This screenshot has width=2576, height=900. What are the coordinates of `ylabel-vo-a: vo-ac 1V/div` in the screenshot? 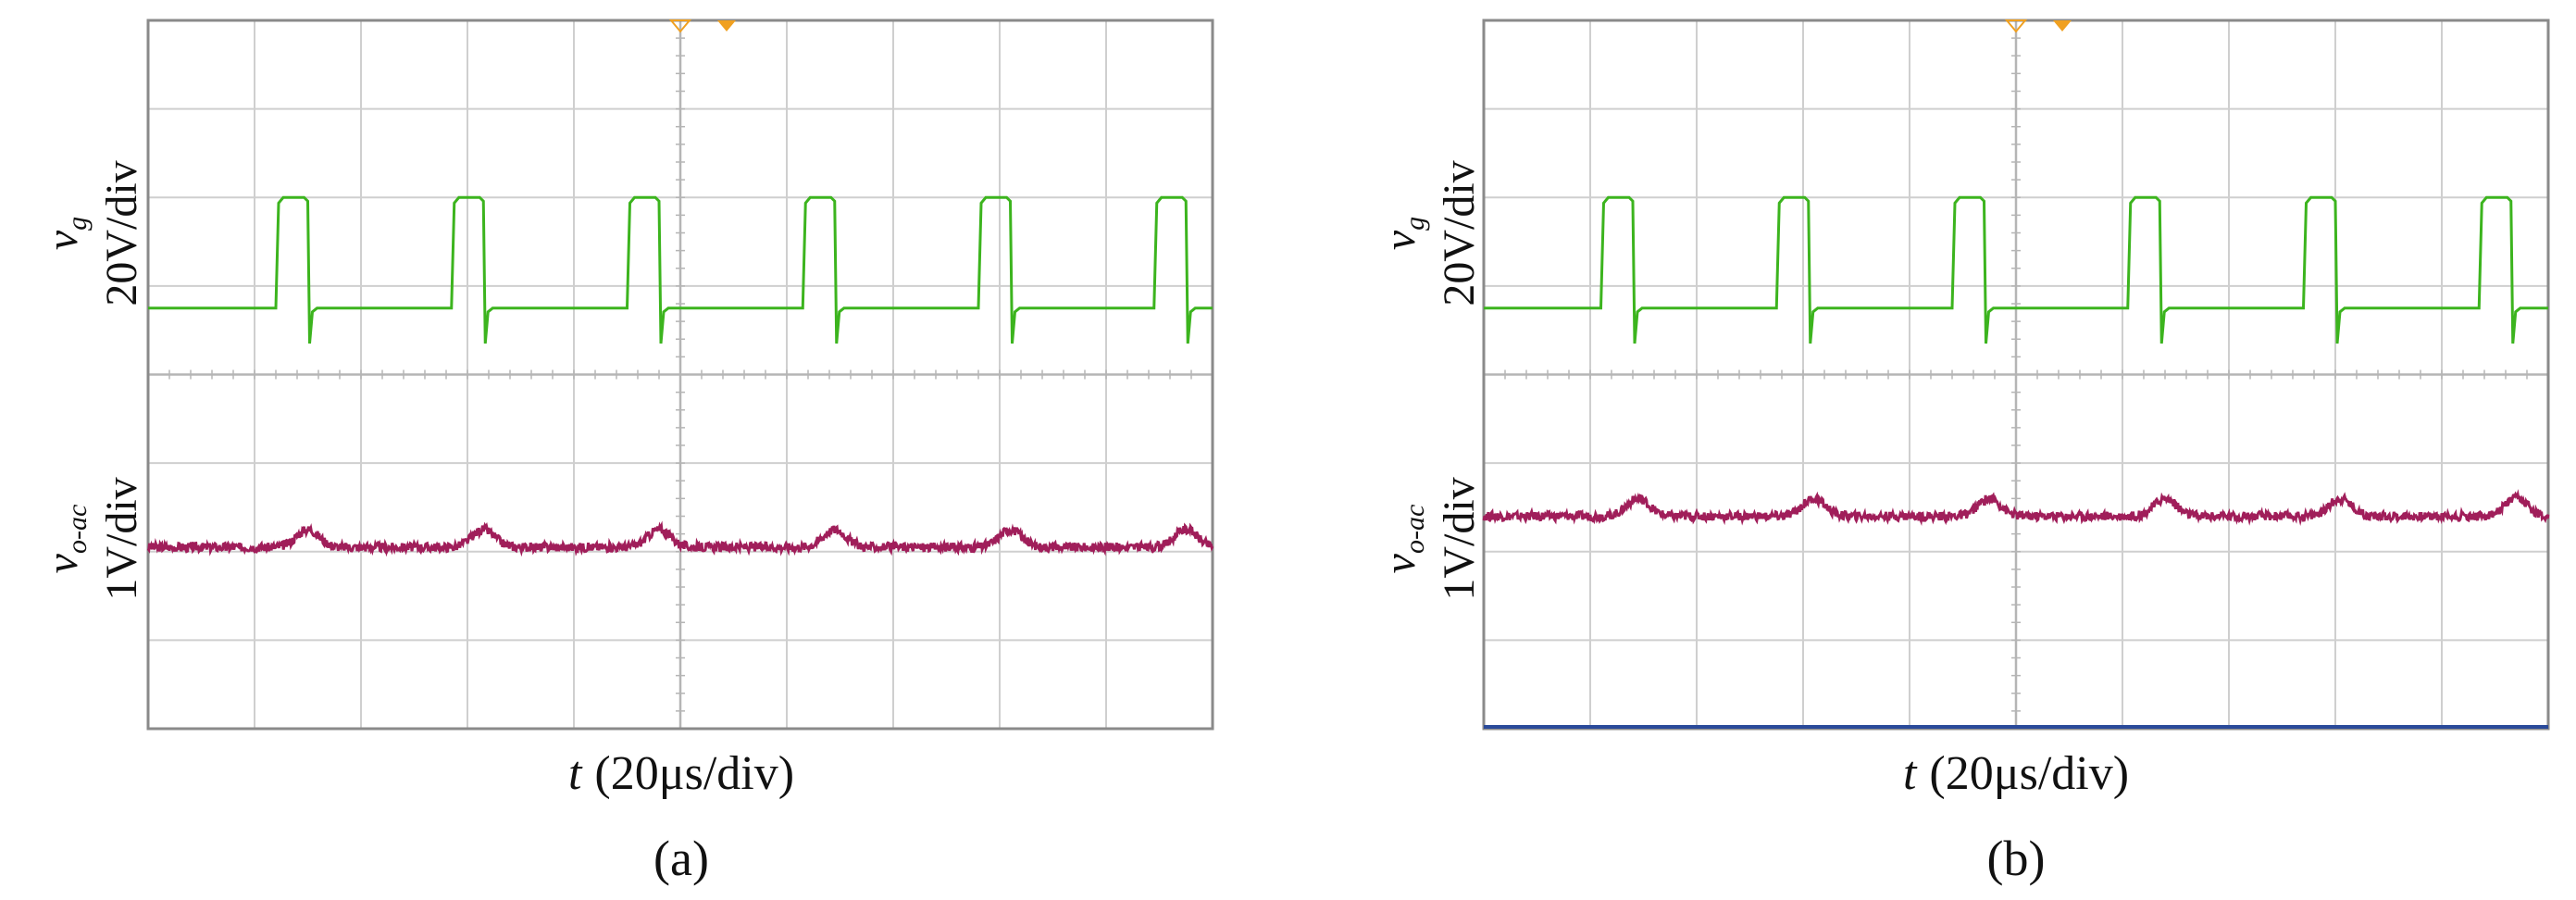 It's located at (92, 538).